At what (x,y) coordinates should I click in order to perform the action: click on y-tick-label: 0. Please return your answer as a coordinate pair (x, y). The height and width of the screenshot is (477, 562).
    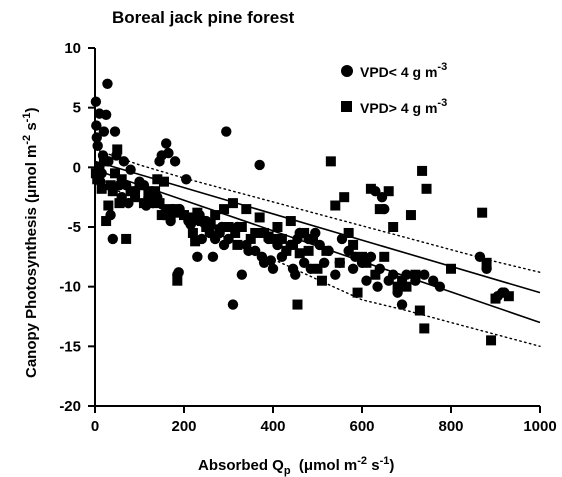
    Looking at the image, I should click on (77, 167).